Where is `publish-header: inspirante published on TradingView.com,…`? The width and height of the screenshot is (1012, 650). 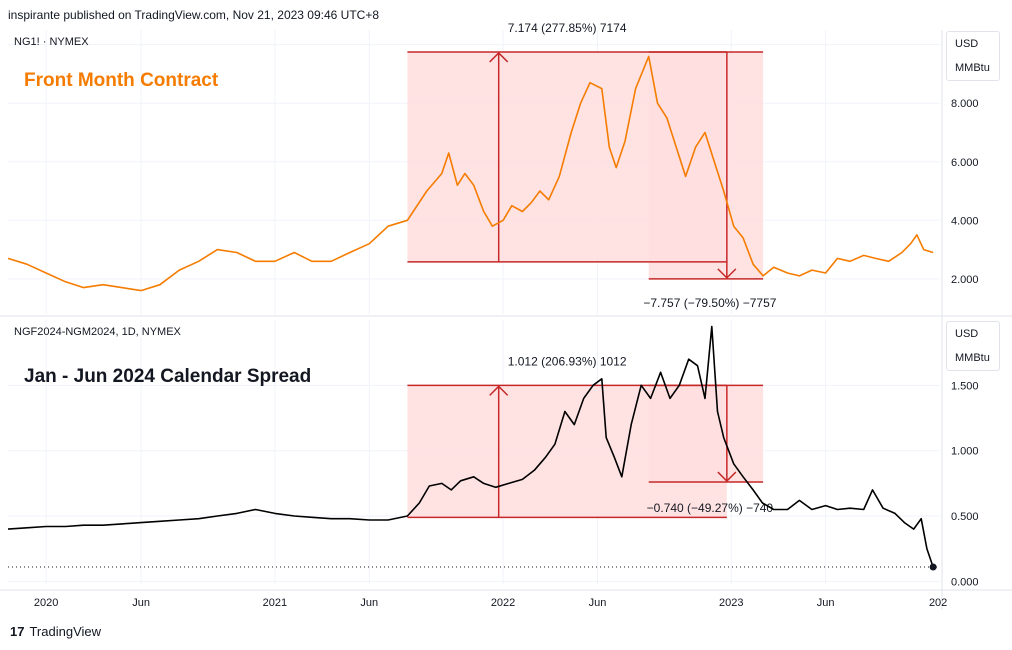
publish-header: inspirante published on TradingView.com,… is located at coordinates (194, 15).